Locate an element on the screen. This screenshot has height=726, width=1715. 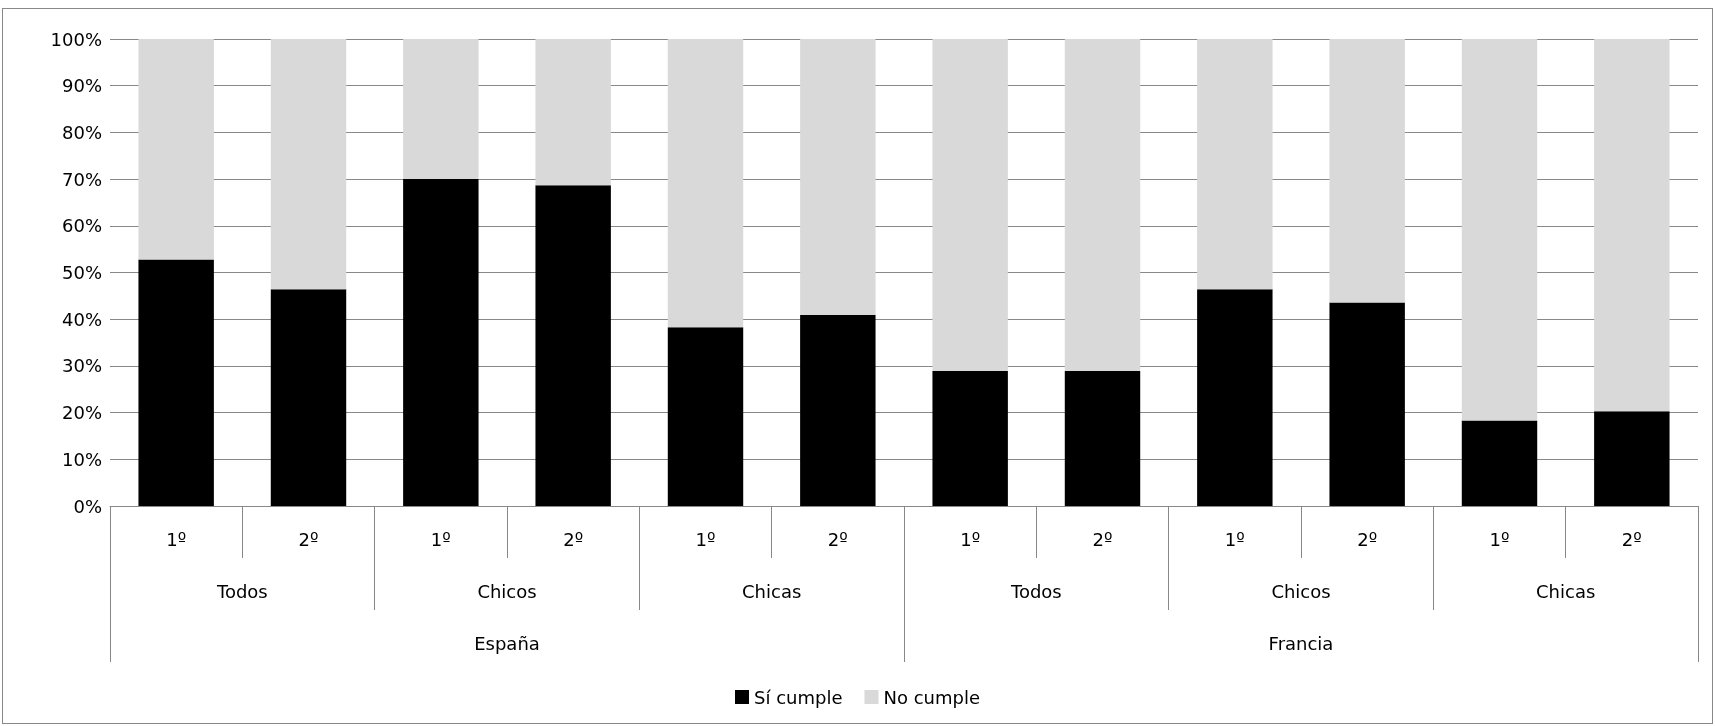
y-tick-label: 10% is located at coordinates (81, 459).